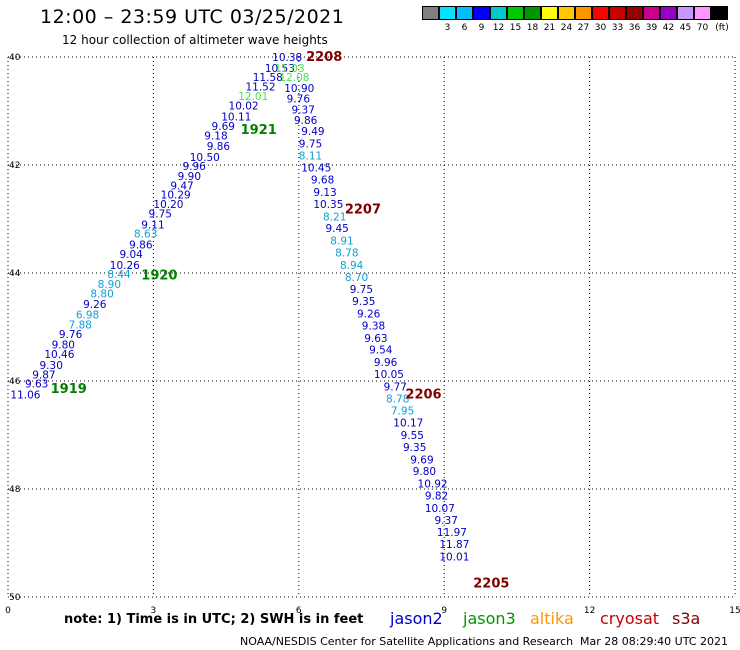 The width and height of the screenshot is (740, 650). I want to click on y-tick-label: 40, so click(15, 58).